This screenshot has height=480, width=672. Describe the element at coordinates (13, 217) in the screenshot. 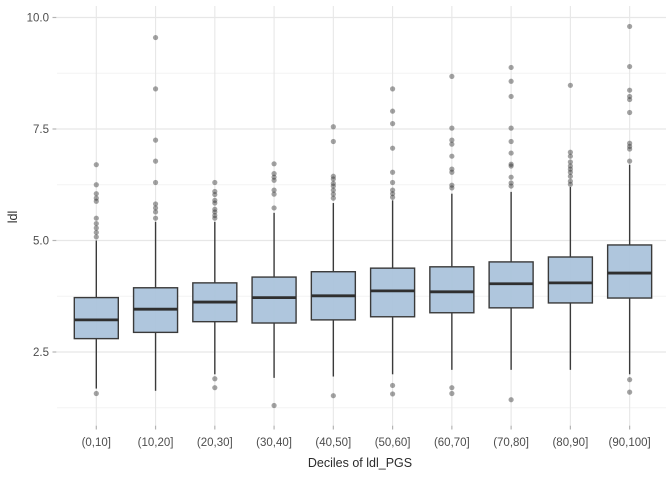

I see `y-axis-title: ldl` at that location.